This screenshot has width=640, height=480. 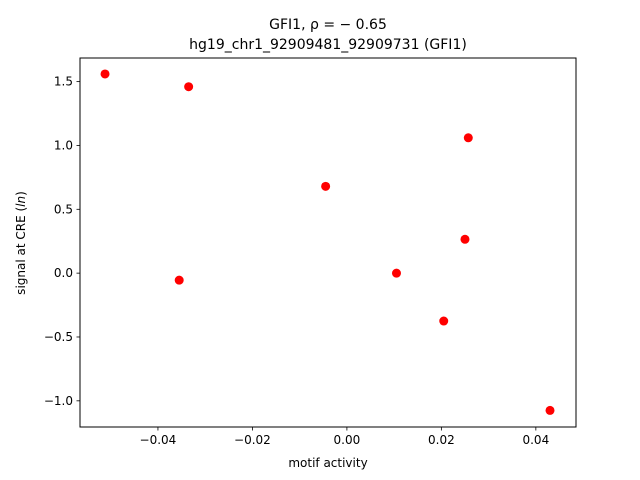 I want to click on y-tick-label: −1.0, so click(x=58, y=401).